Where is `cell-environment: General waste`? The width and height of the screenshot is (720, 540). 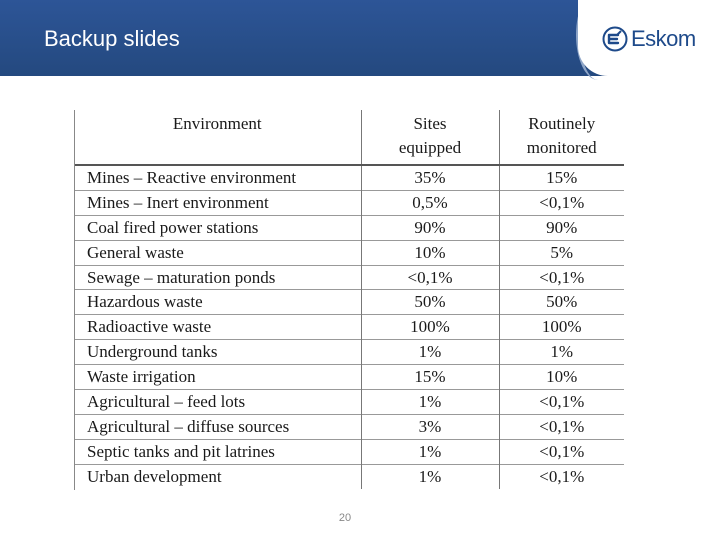
cell-environment: General waste is located at coordinates (218, 252).